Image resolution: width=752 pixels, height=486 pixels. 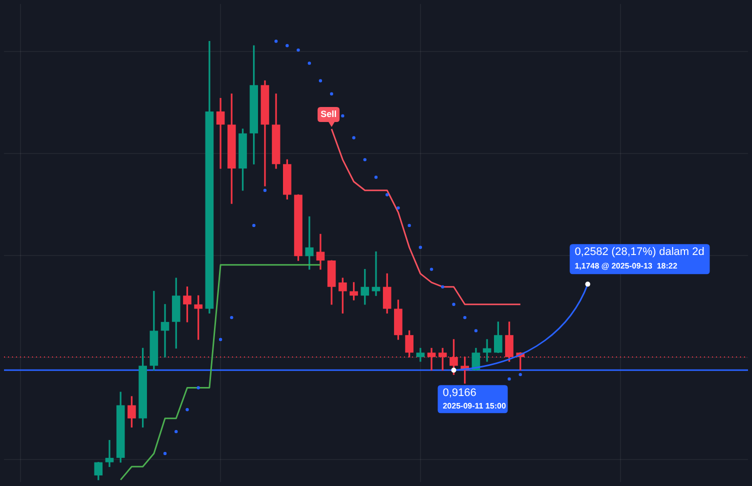 I want to click on annotation: Sell, so click(x=328, y=113).